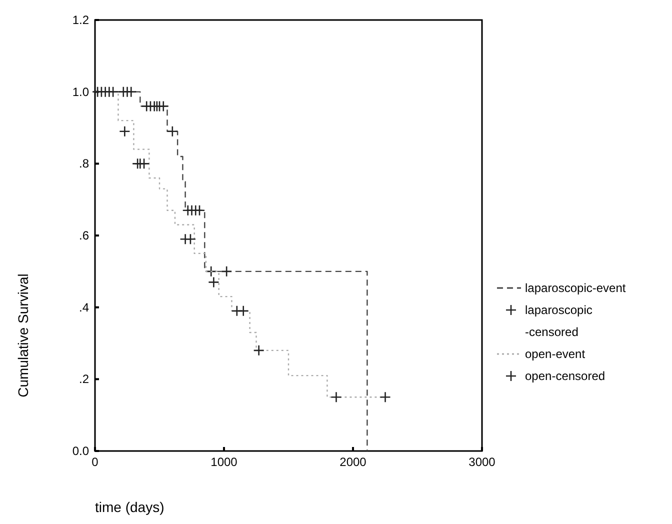  What do you see at coordinates (84, 235) in the screenshot?
I see `y-tick-label: .6` at bounding box center [84, 235].